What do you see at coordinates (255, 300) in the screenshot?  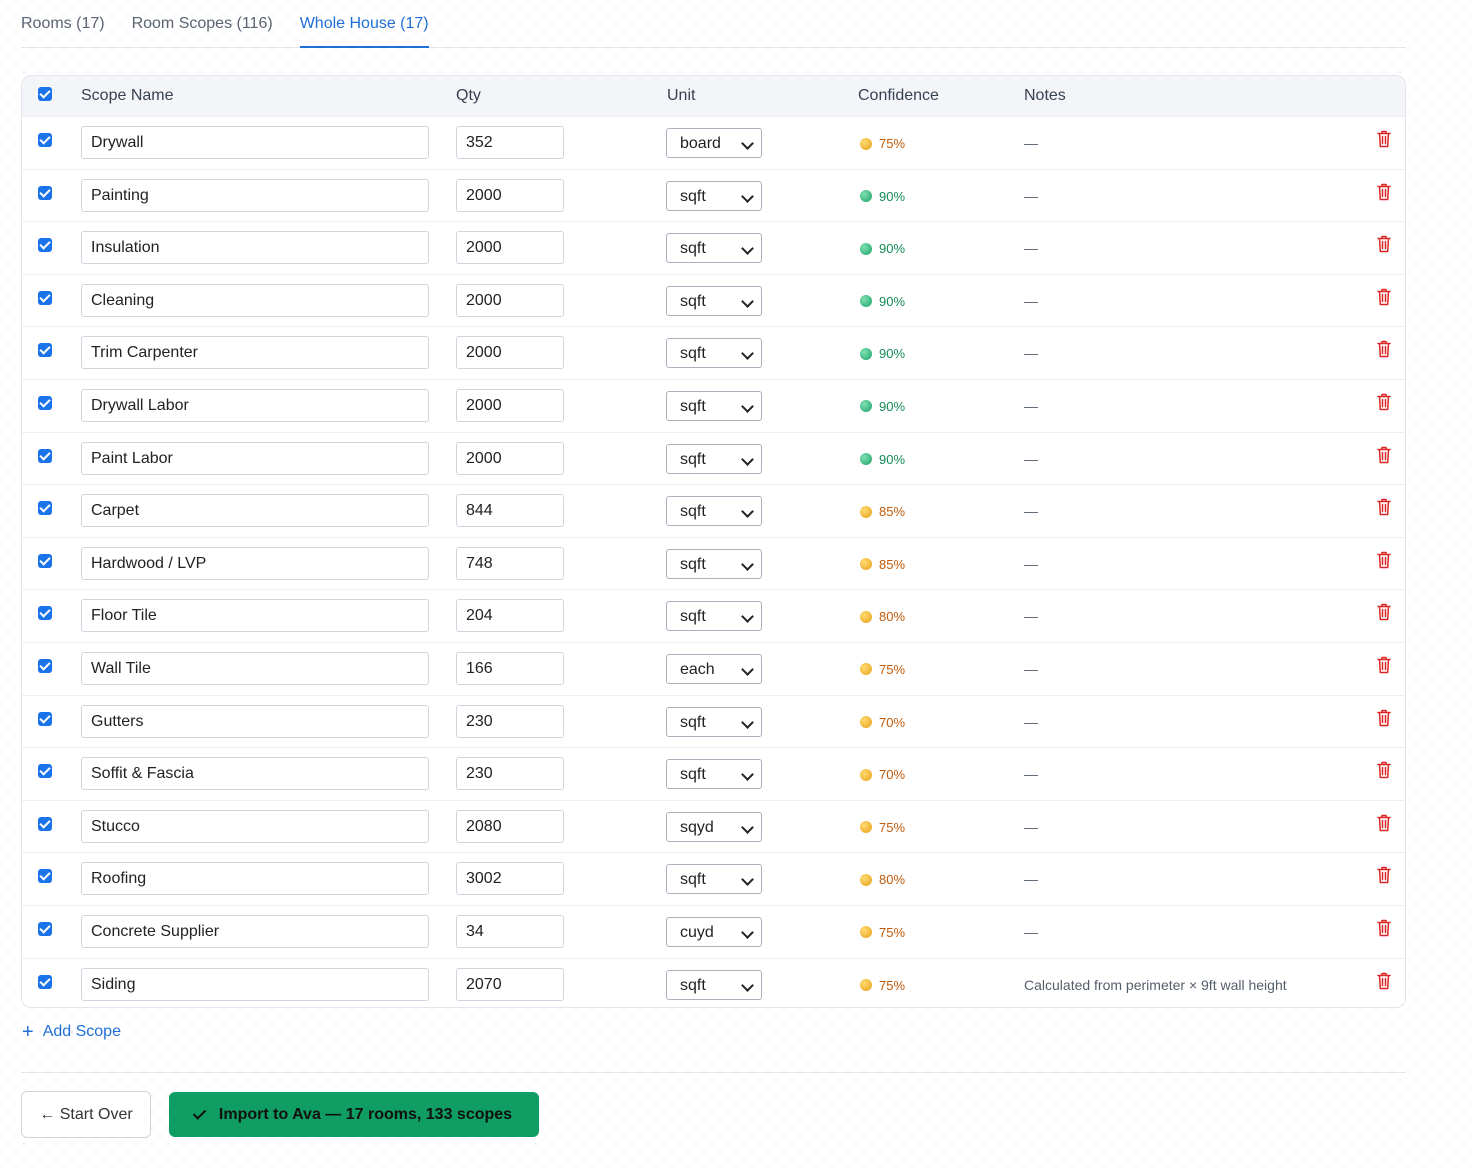 I see `scope-name-input: Cleaning` at bounding box center [255, 300].